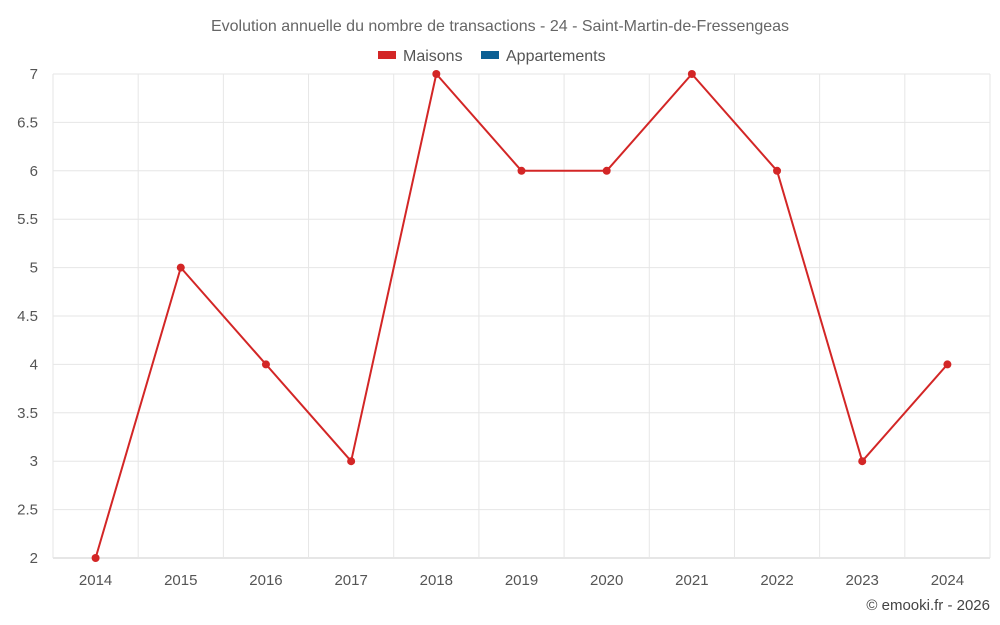  I want to click on x-tick-label: 2016, so click(265, 580).